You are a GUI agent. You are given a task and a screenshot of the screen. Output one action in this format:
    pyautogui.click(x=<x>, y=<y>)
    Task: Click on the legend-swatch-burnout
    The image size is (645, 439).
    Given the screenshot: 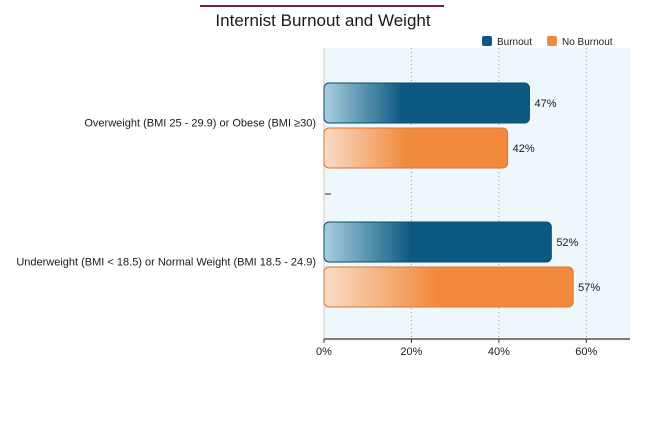 What is the action you would take?
    pyautogui.click(x=487, y=41)
    